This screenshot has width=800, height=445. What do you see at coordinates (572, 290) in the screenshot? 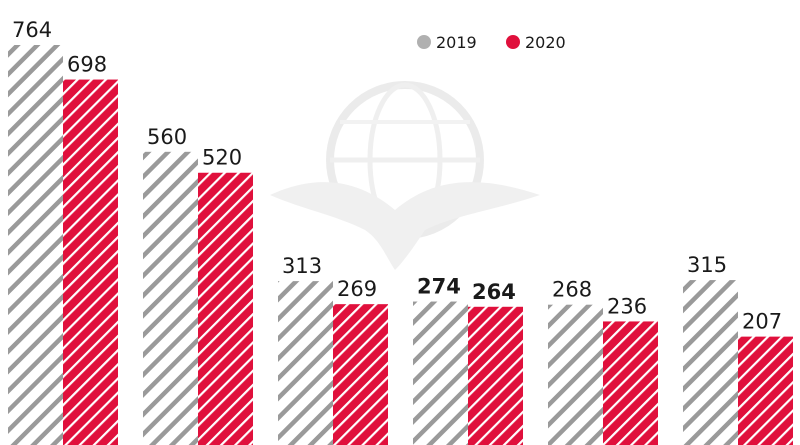
I see `data-label-2019-5: 268` at bounding box center [572, 290].